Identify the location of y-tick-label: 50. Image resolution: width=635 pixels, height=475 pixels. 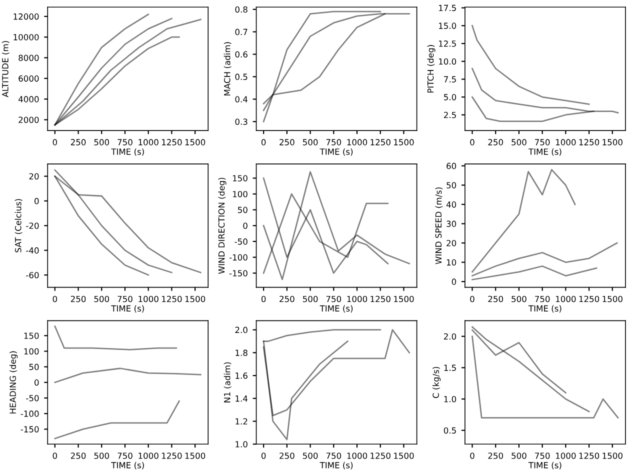
(34, 367).